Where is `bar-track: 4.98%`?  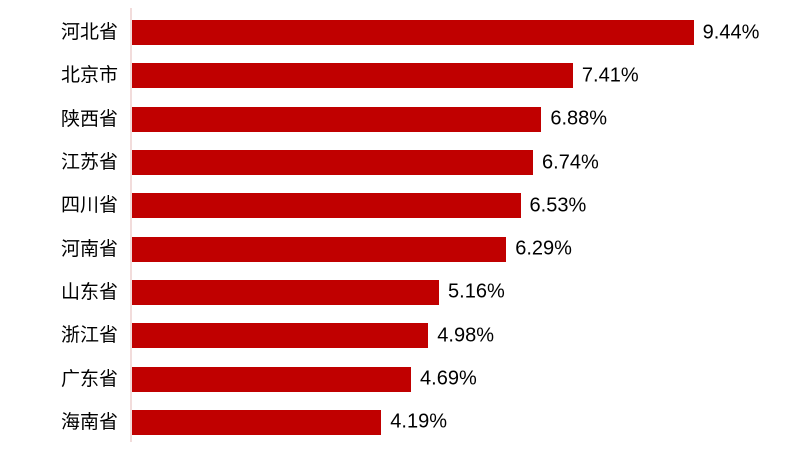 bar-track: 4.98% is located at coordinates (461, 336).